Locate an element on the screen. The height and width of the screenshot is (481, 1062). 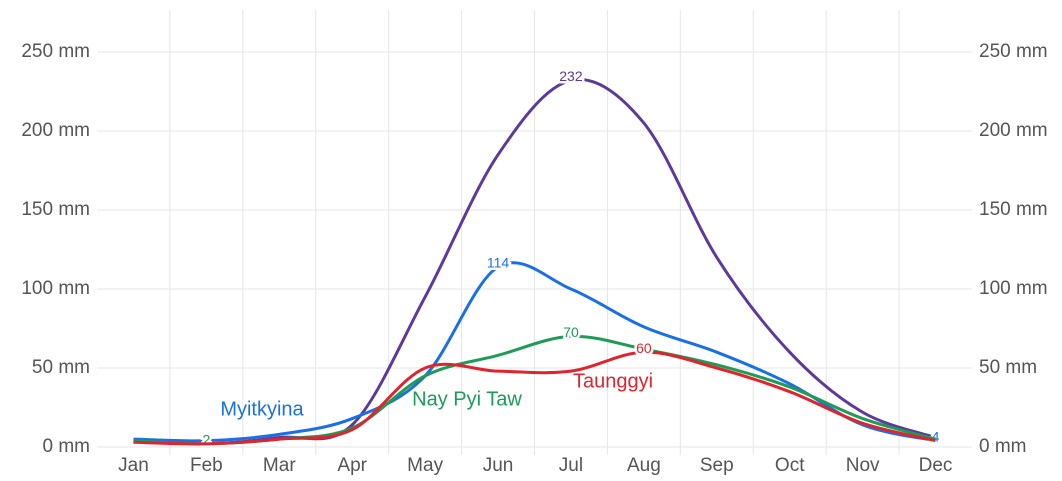
x-tick-label: Oct is located at coordinates (790, 465).